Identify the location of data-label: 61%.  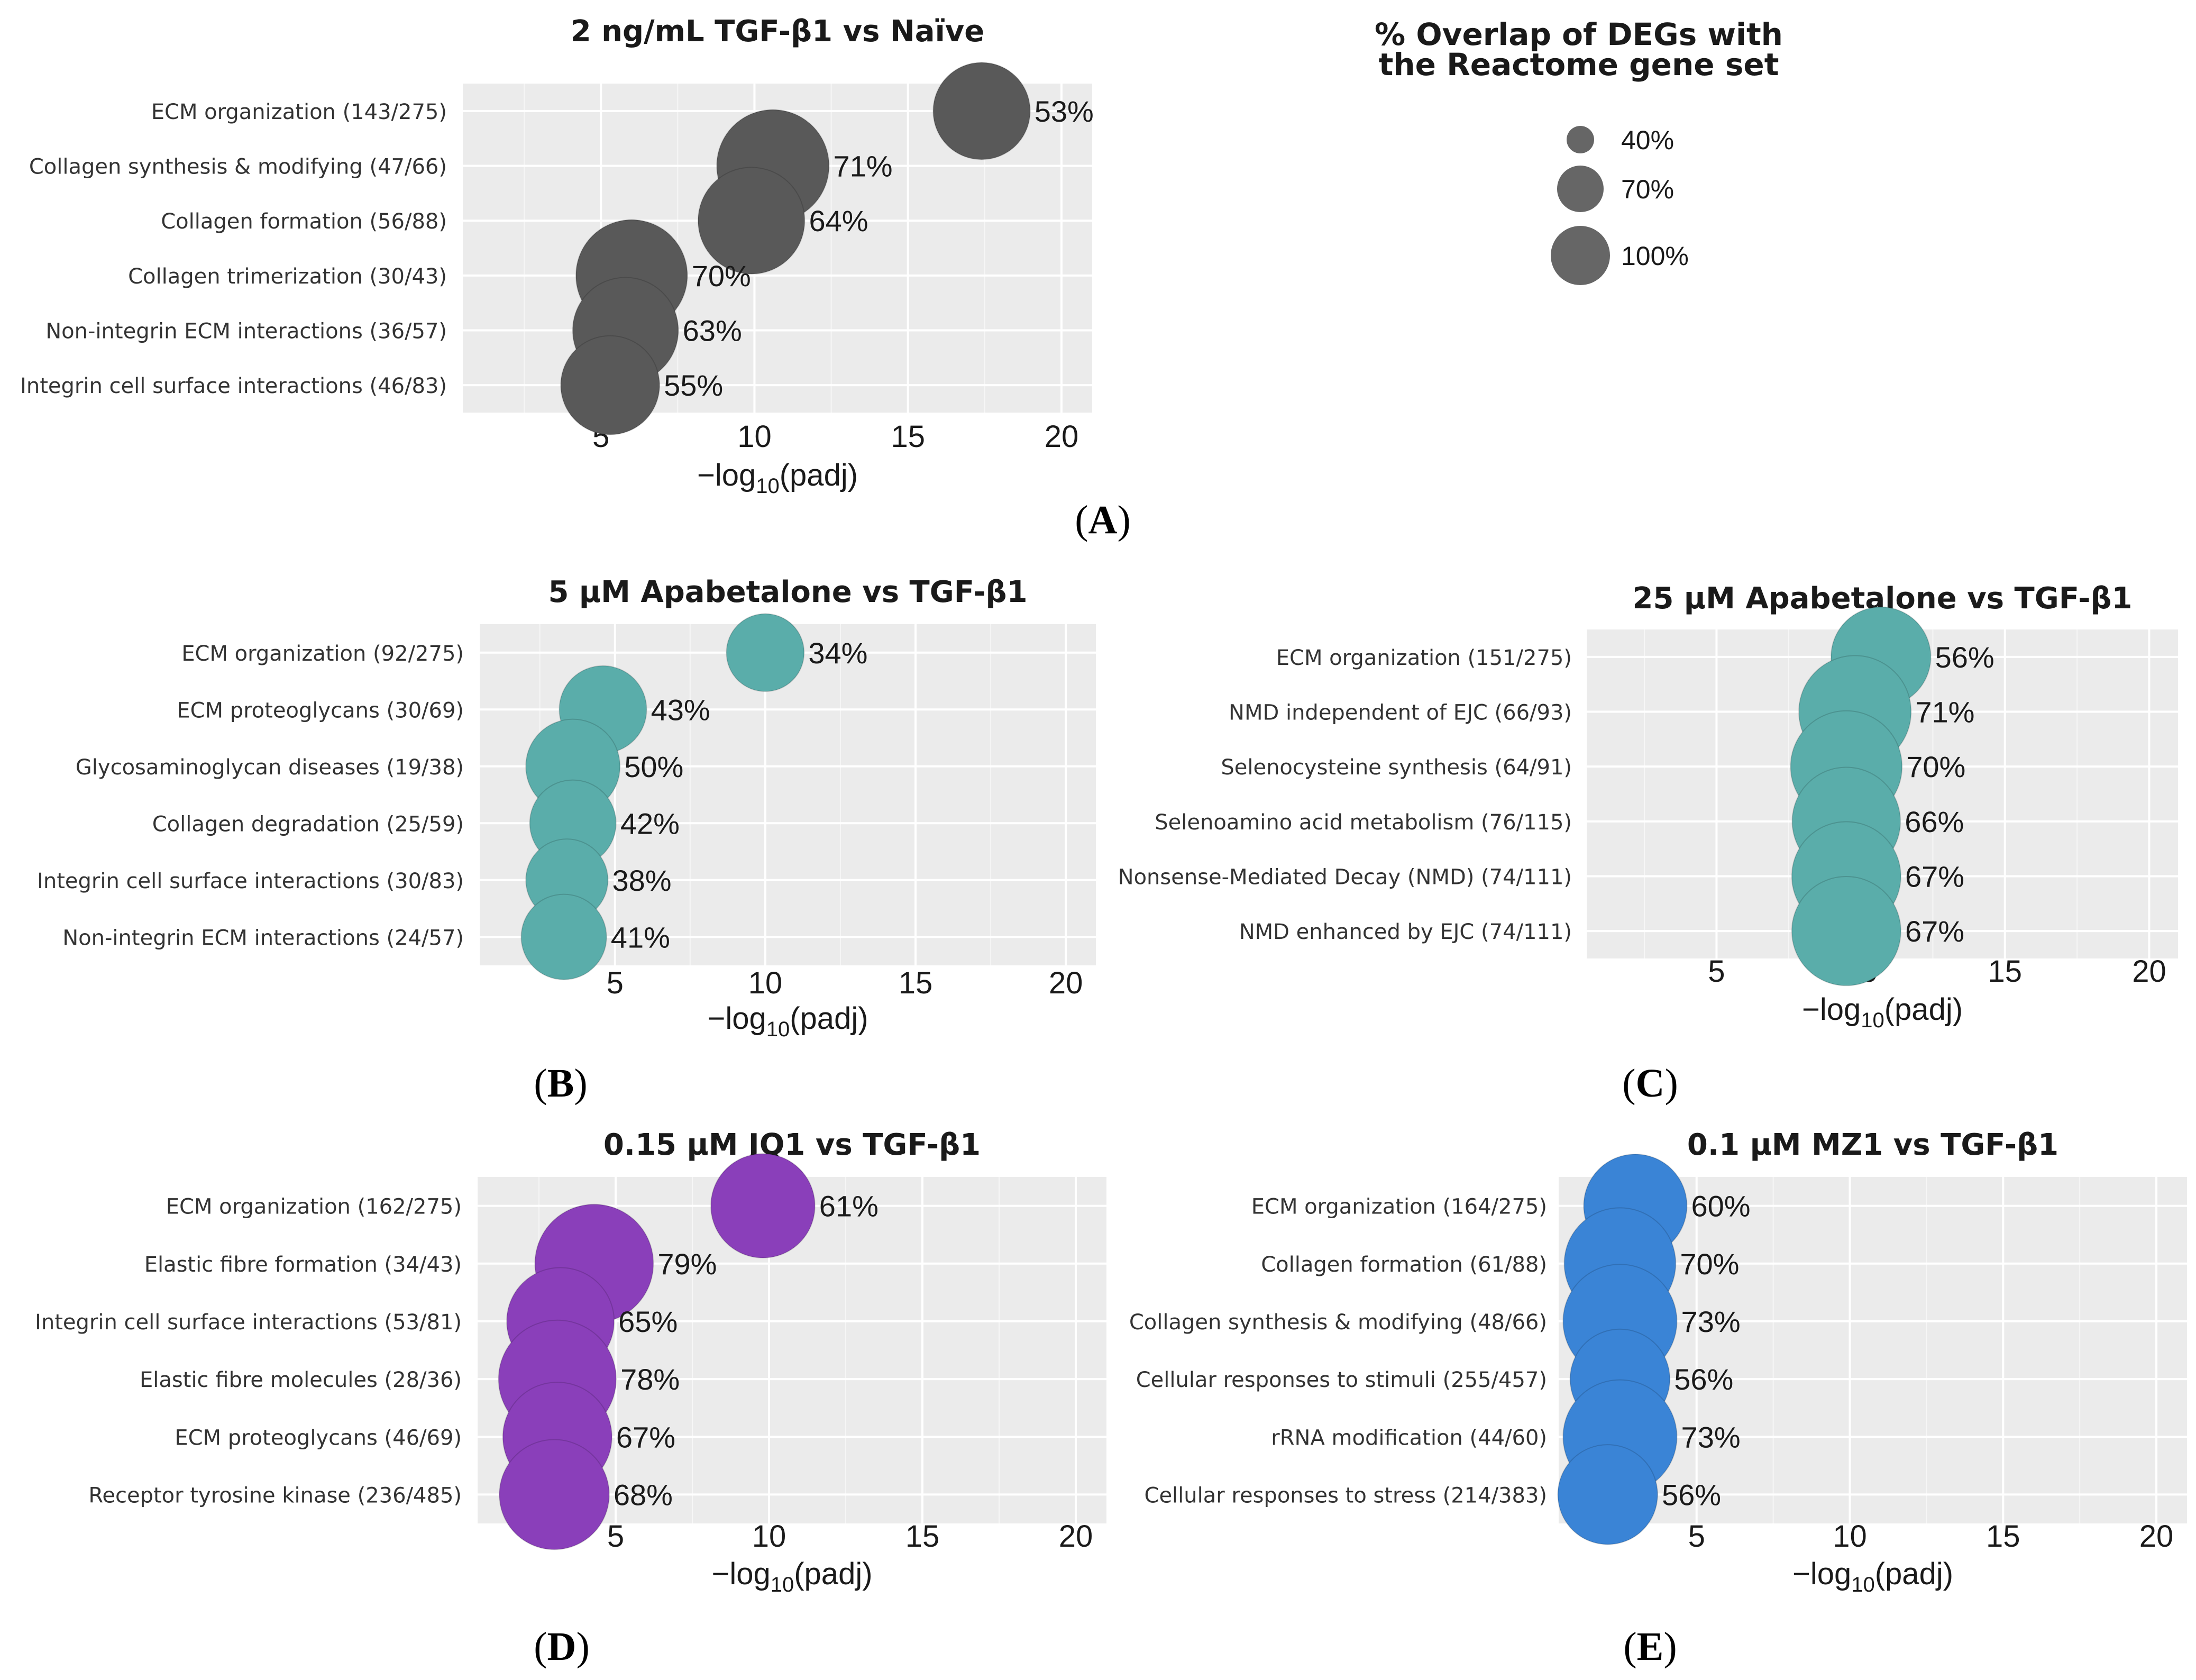
(849, 1206).